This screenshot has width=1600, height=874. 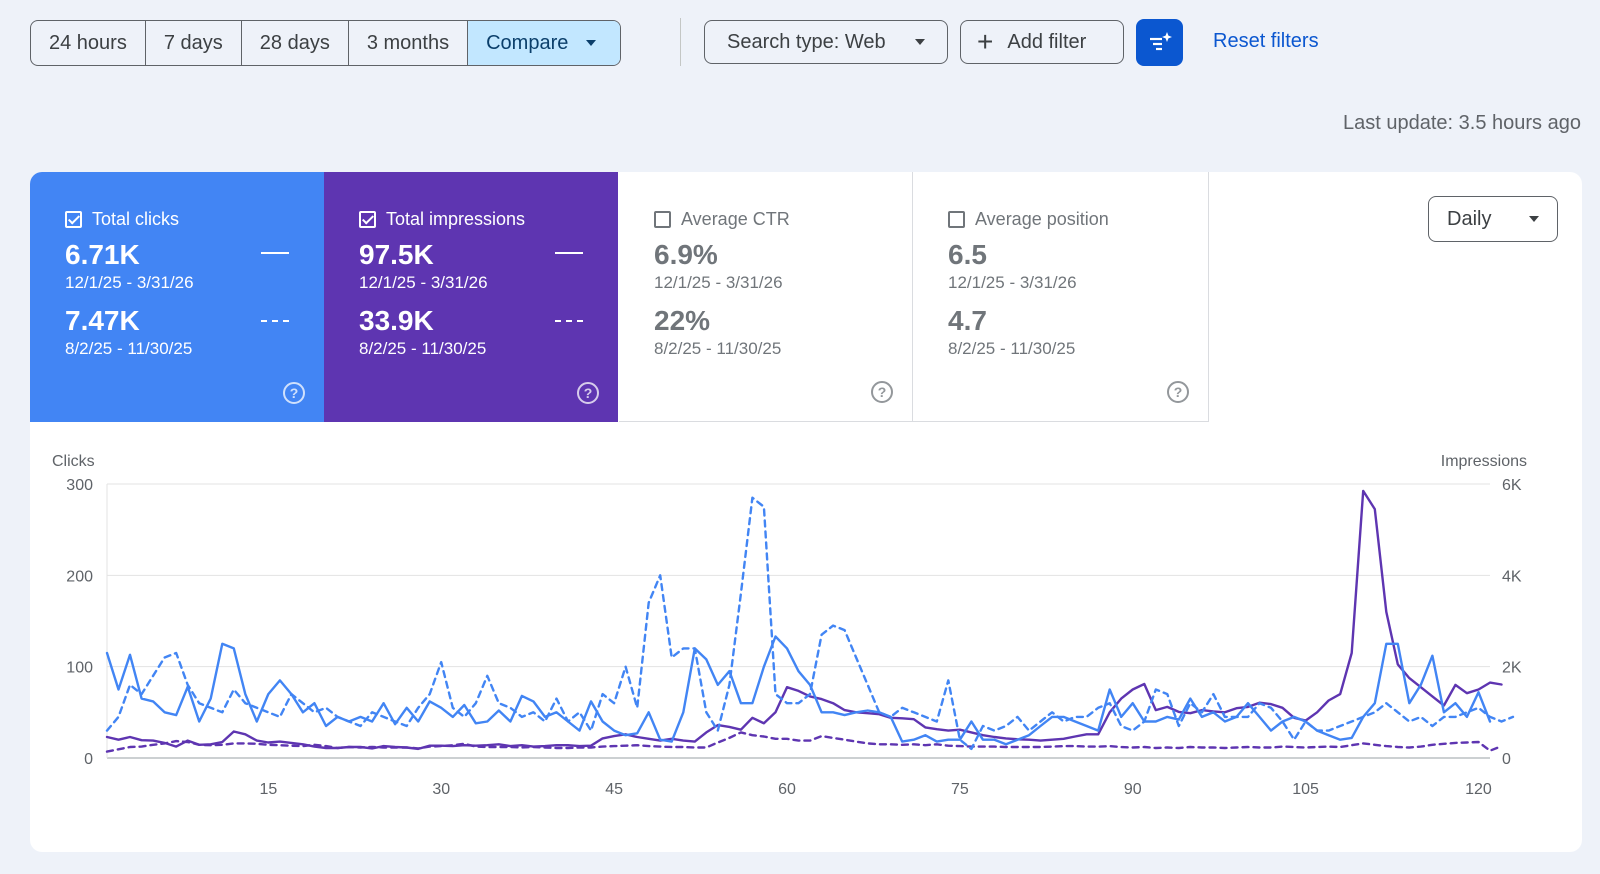 What do you see at coordinates (1484, 461) in the screenshot?
I see `y-axis-title-right: Impressions` at bounding box center [1484, 461].